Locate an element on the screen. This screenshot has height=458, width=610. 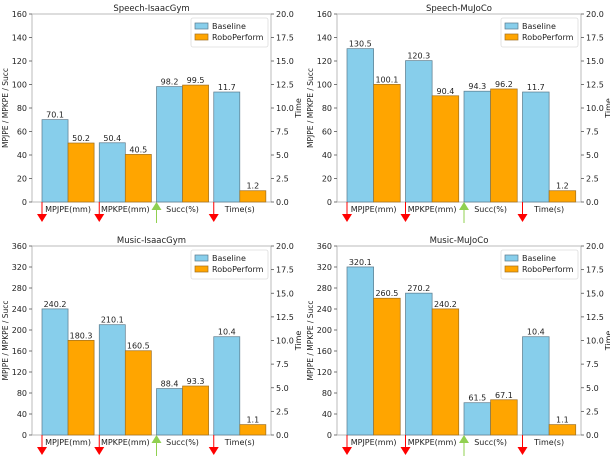
bar-value-label: 61.5 is located at coordinates (477, 398).